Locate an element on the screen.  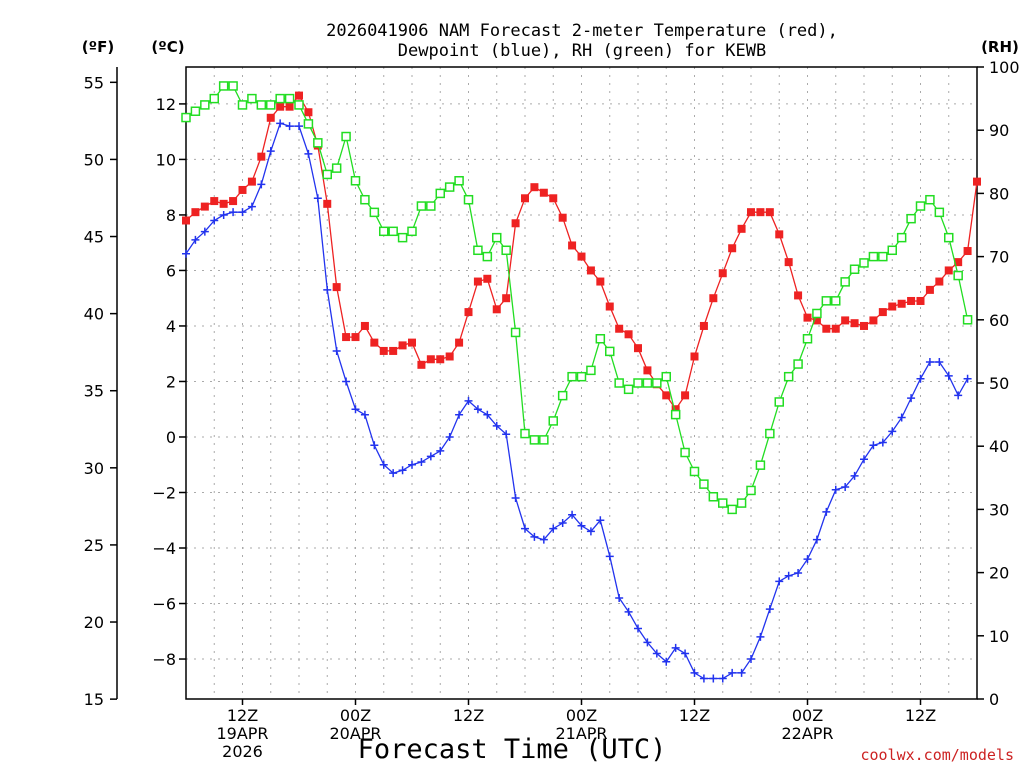
fahrenheit-tick-label: 20 is located at coordinates (94, 622).